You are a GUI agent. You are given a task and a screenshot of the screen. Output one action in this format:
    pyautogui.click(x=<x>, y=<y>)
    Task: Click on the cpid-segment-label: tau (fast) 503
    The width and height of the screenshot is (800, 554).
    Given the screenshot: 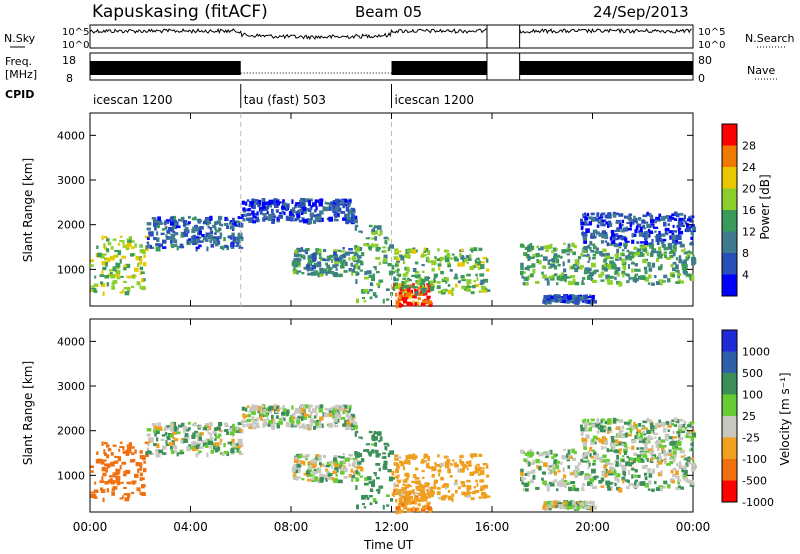 What is the action you would take?
    pyautogui.click(x=285, y=100)
    